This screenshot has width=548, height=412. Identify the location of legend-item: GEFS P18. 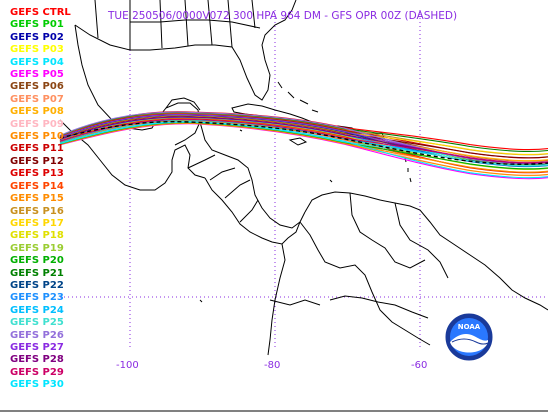
(37, 236).